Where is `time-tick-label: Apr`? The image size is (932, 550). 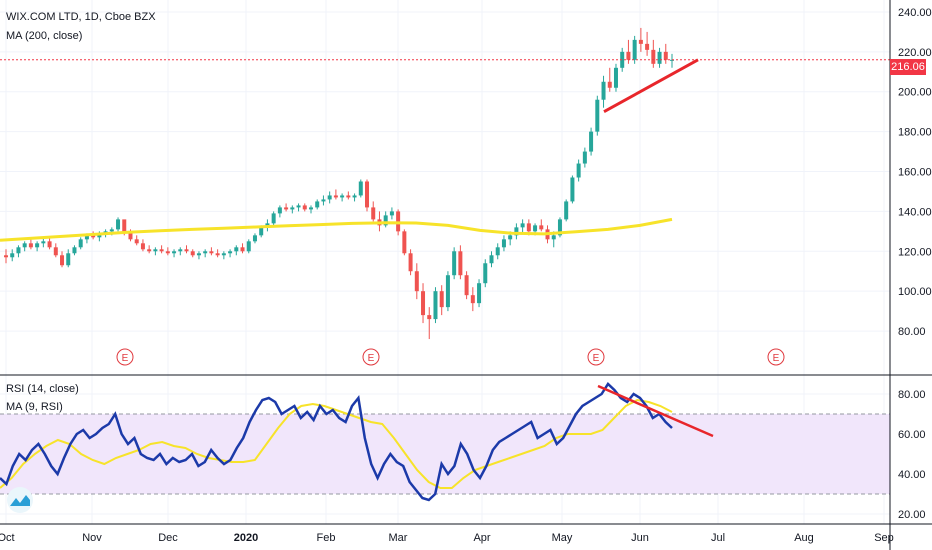 time-tick-label: Apr is located at coordinates (481, 538).